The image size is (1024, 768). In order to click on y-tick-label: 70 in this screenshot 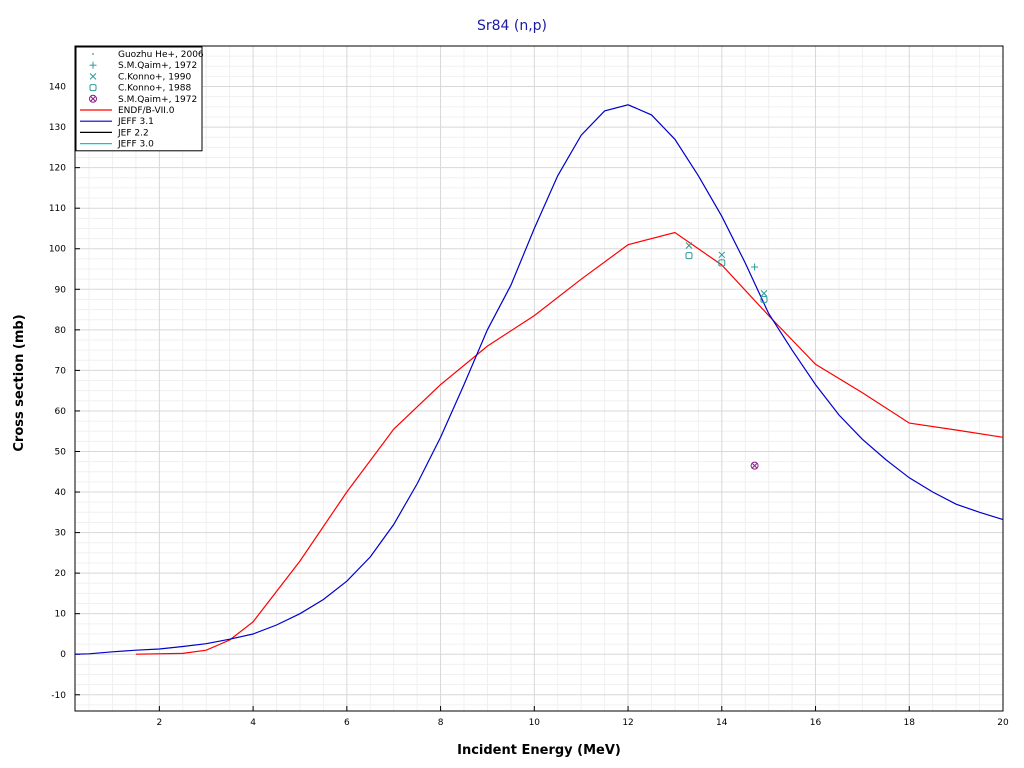, I will do `click(61, 371)`.